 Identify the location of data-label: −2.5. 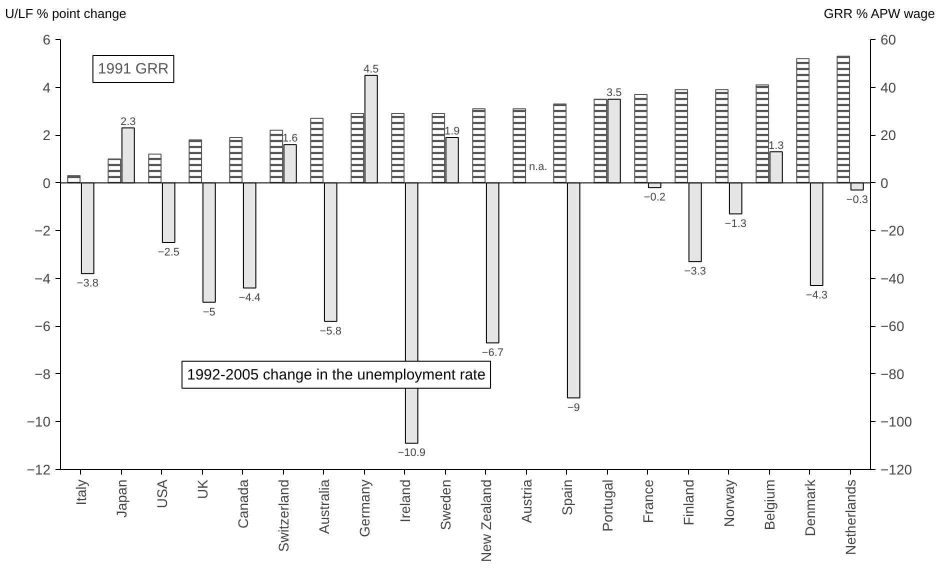
(169, 252).